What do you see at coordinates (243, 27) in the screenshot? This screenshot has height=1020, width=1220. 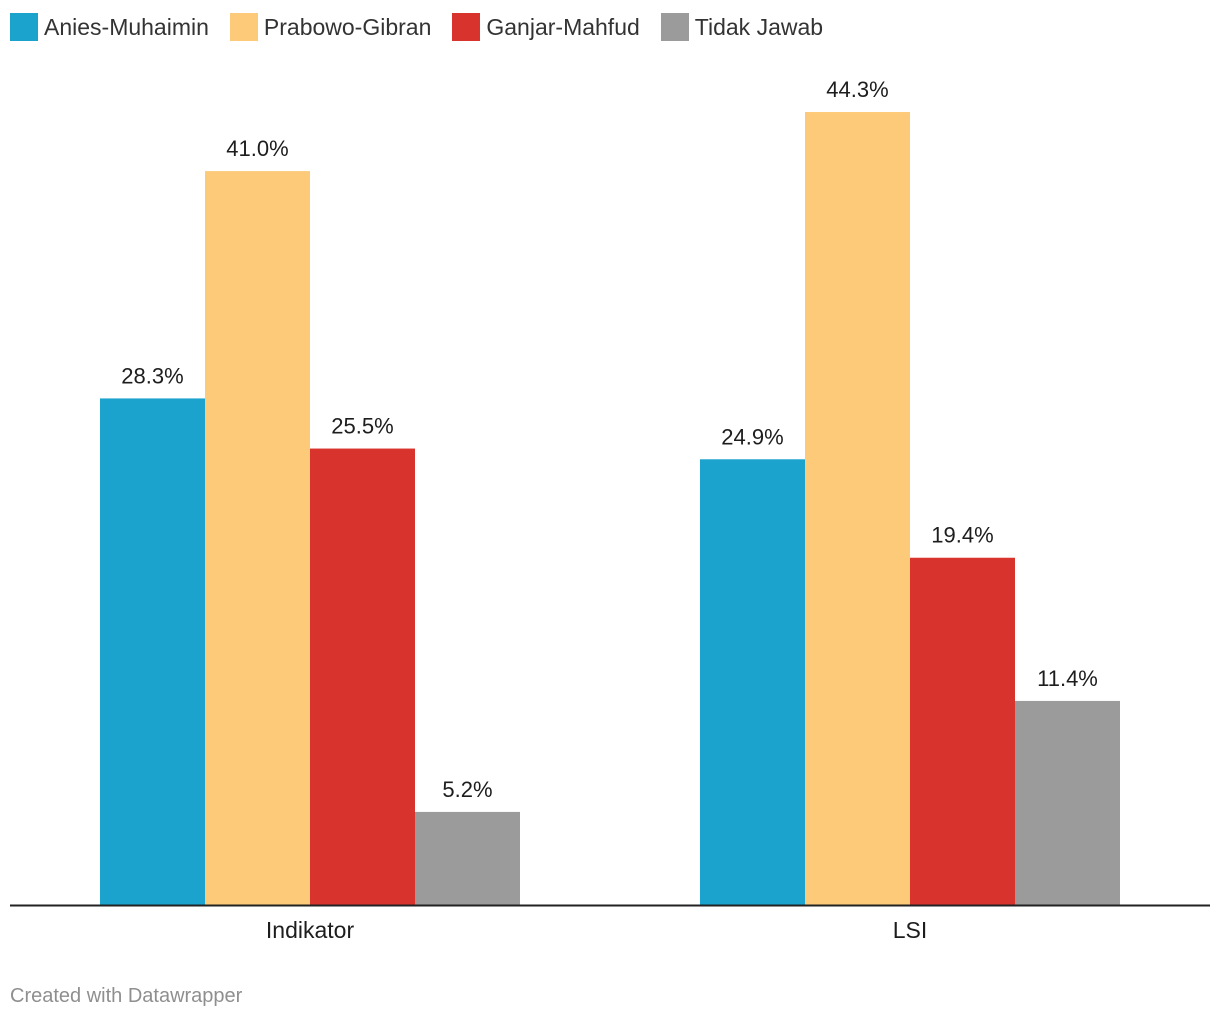 I see `legend-swatch-prabowo-gibran` at bounding box center [243, 27].